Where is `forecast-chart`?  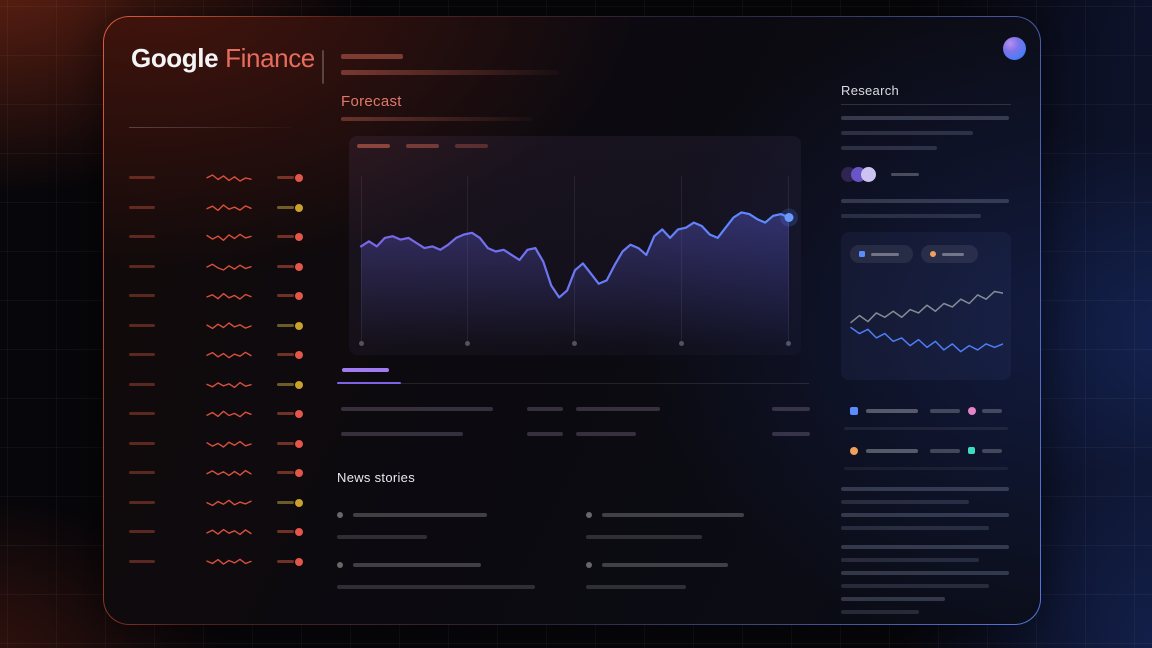
forecast-chart is located at coordinates (575, 245).